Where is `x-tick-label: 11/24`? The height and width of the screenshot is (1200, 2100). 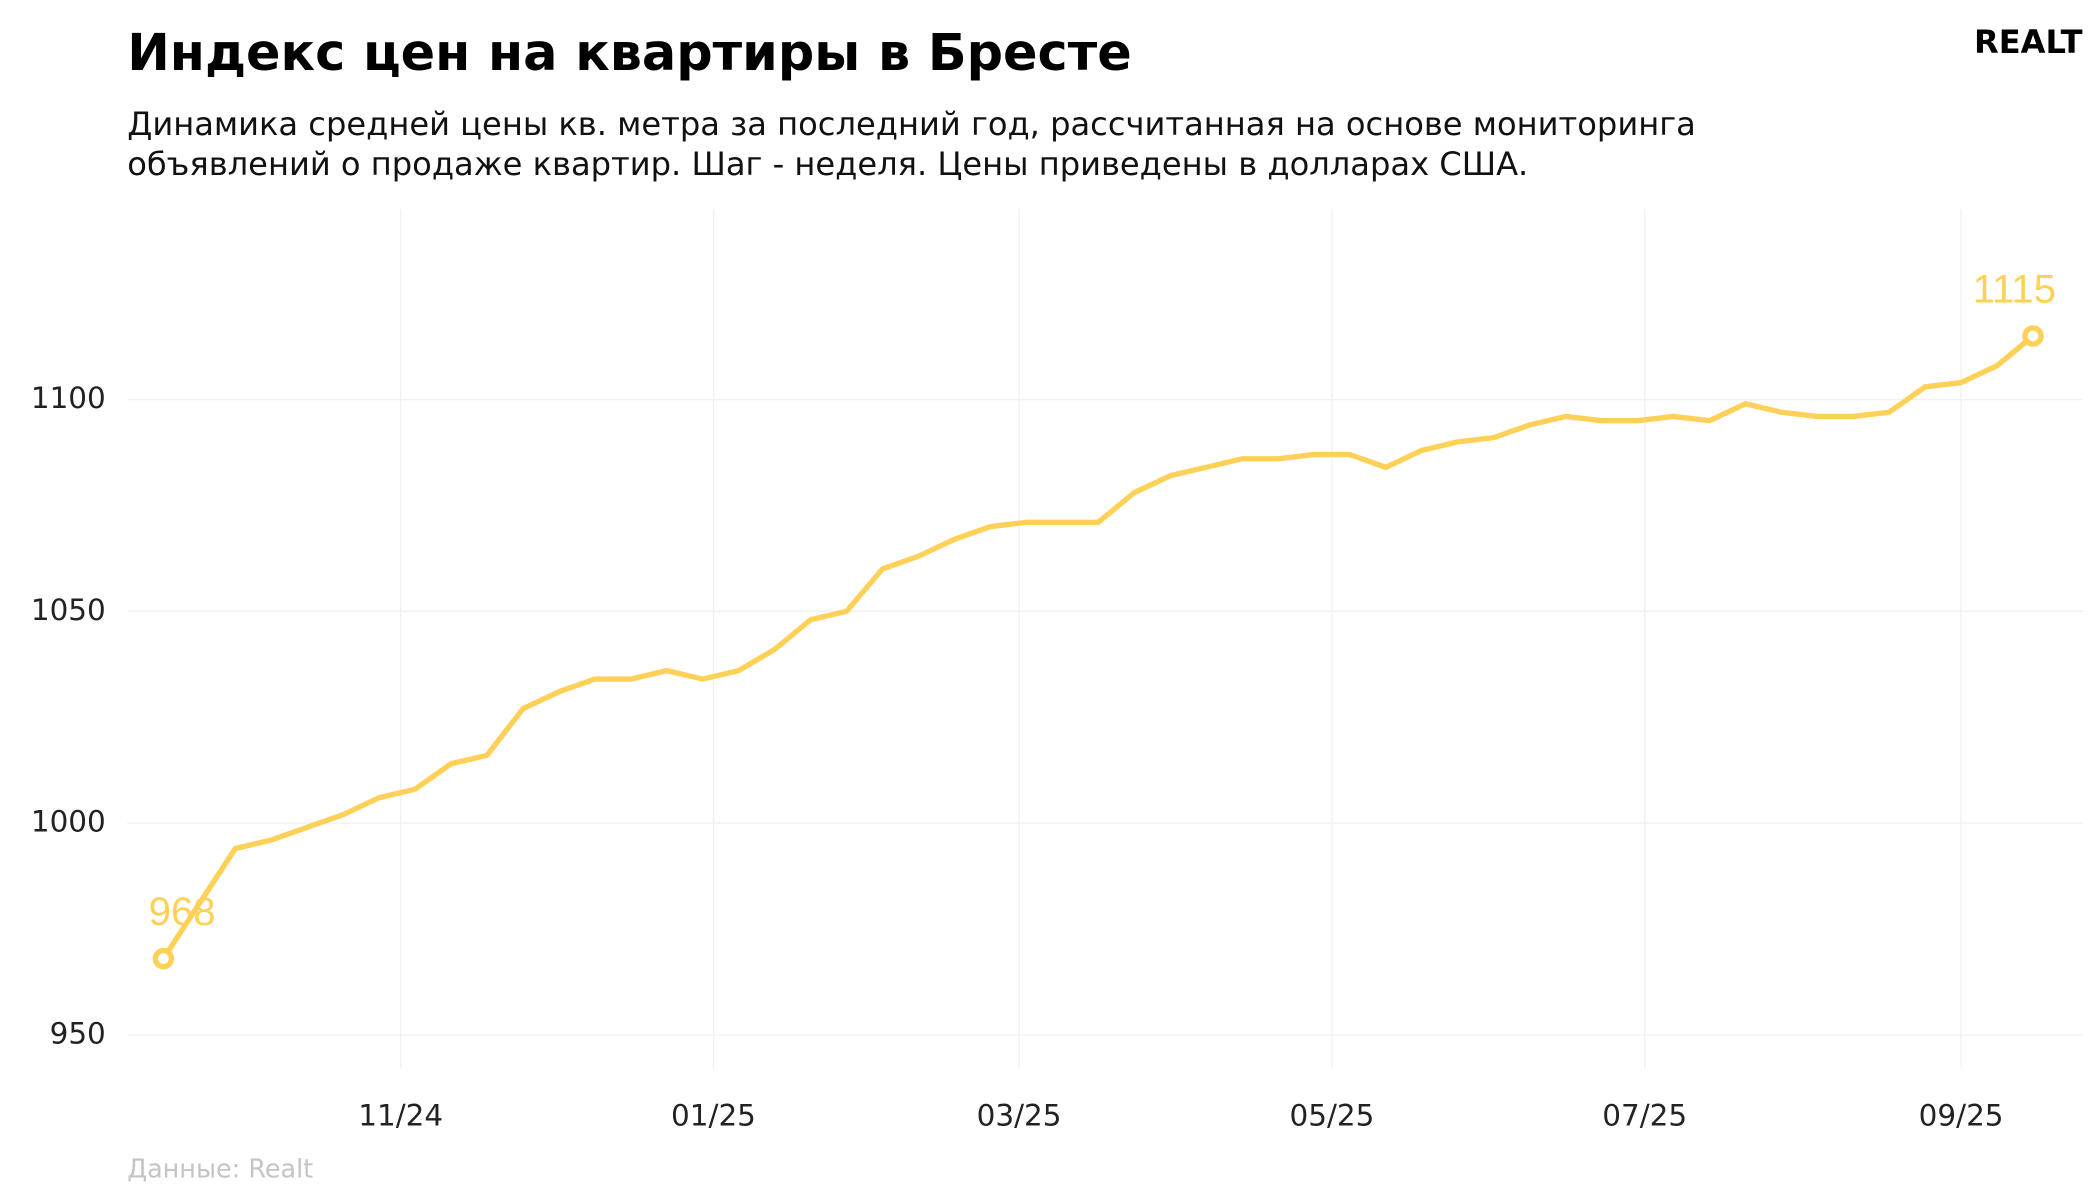 x-tick-label: 11/24 is located at coordinates (400, 1115).